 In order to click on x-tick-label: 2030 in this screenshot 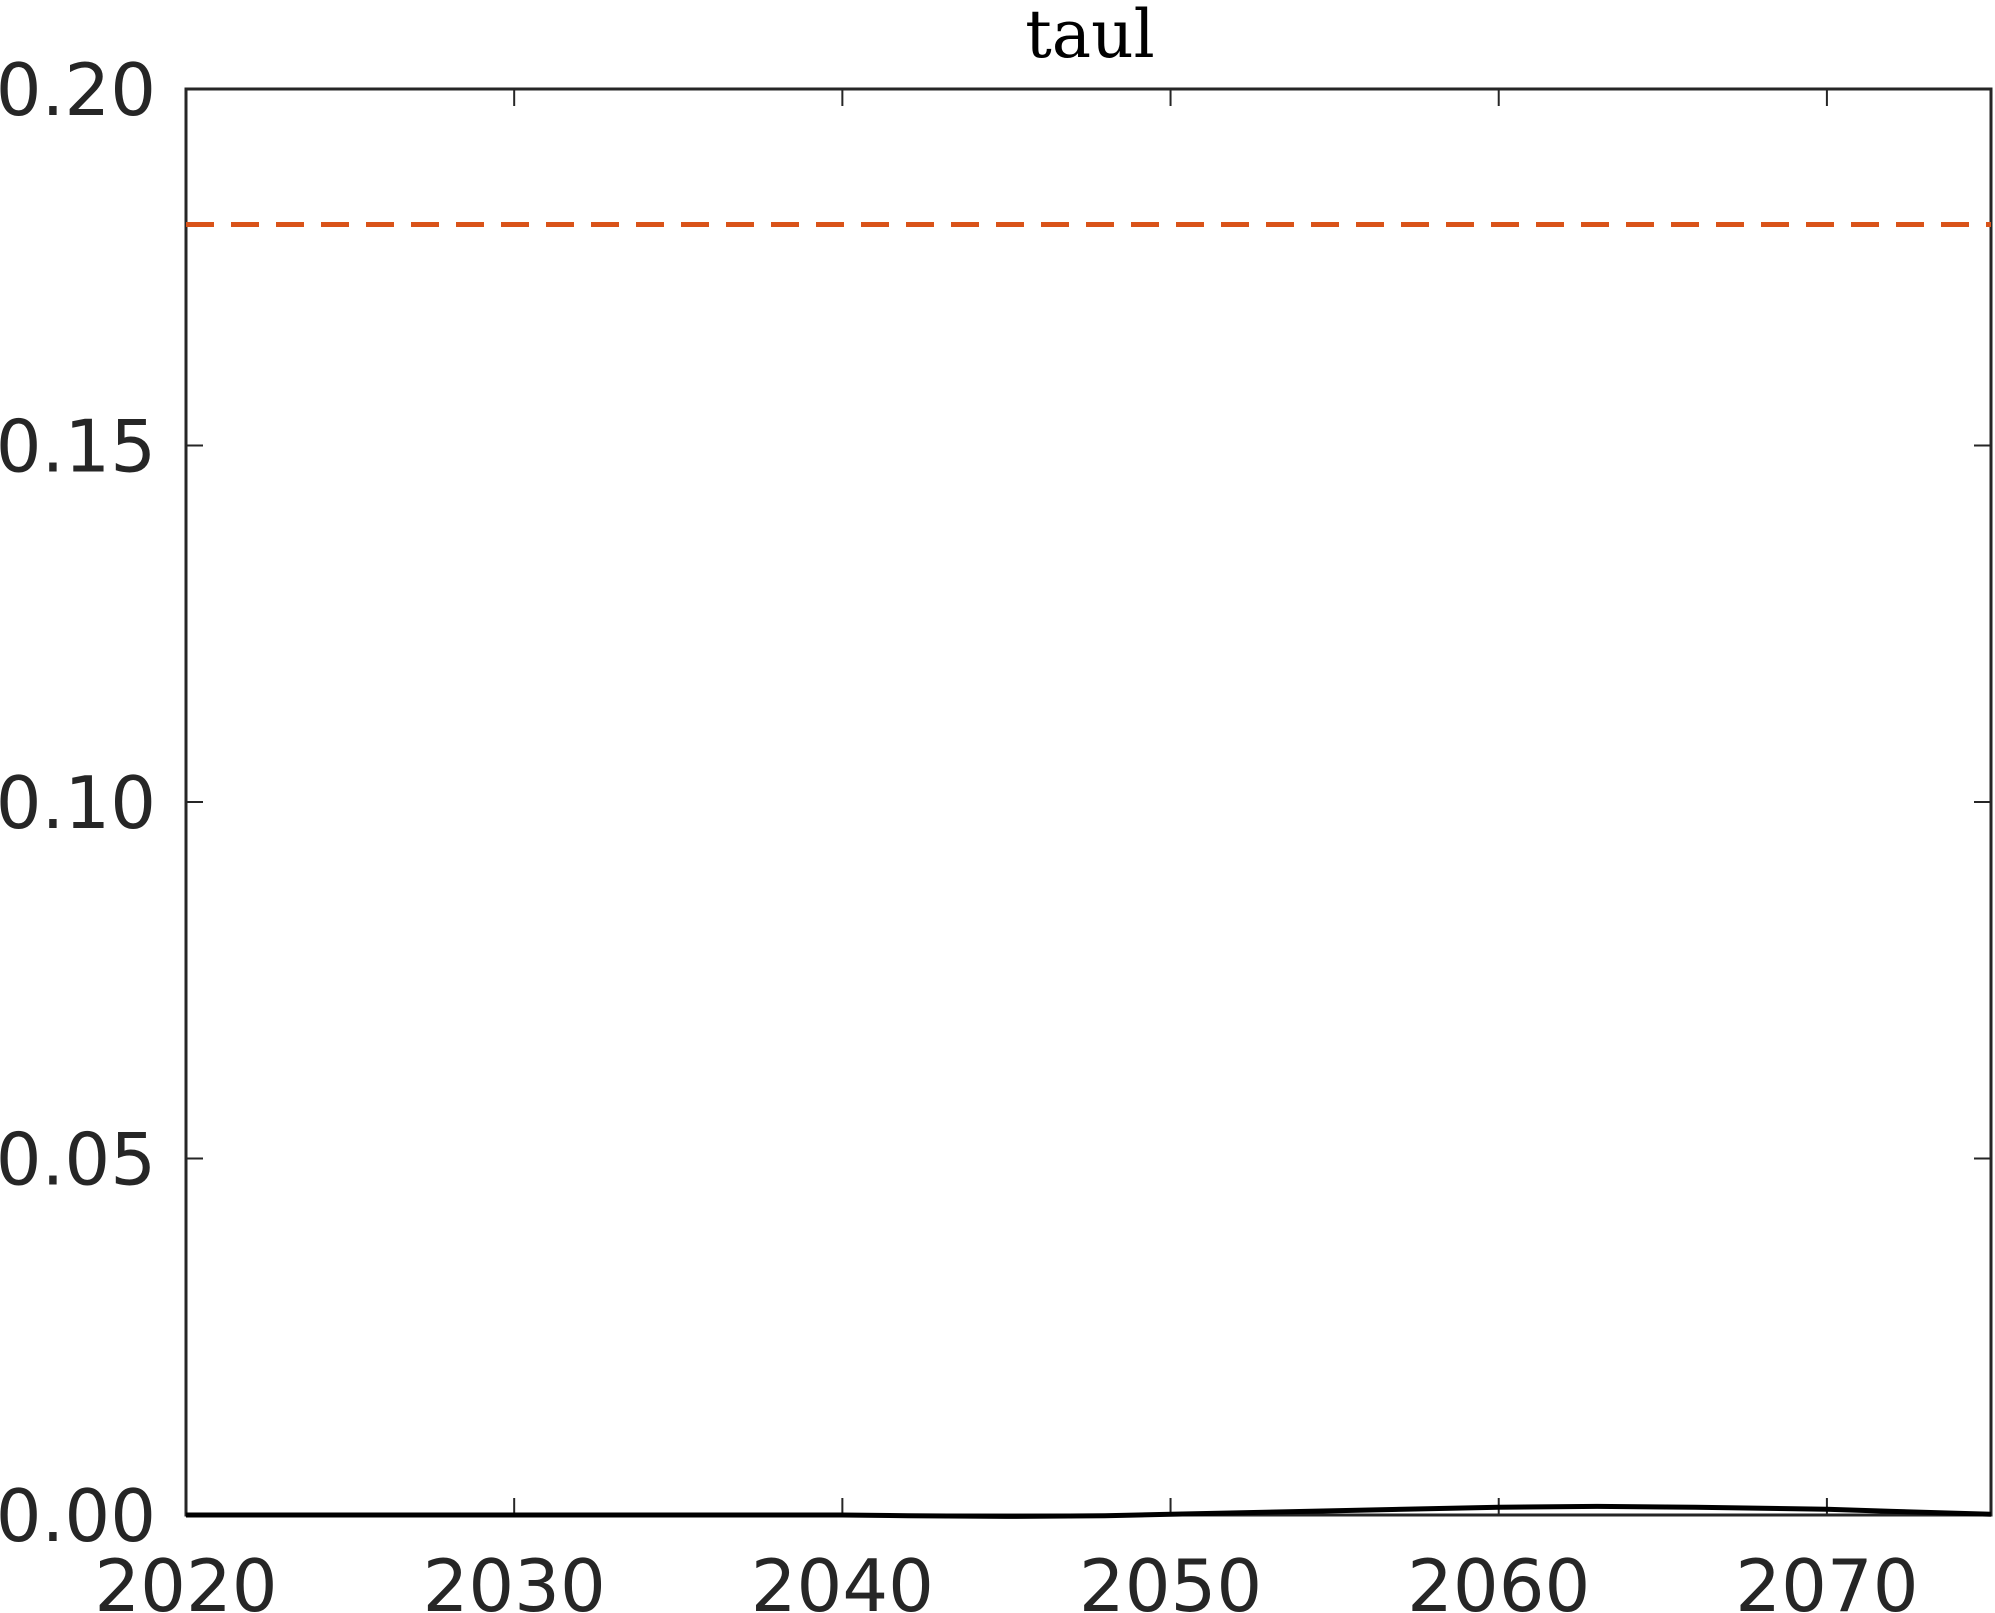, I will do `click(514, 1578)`.